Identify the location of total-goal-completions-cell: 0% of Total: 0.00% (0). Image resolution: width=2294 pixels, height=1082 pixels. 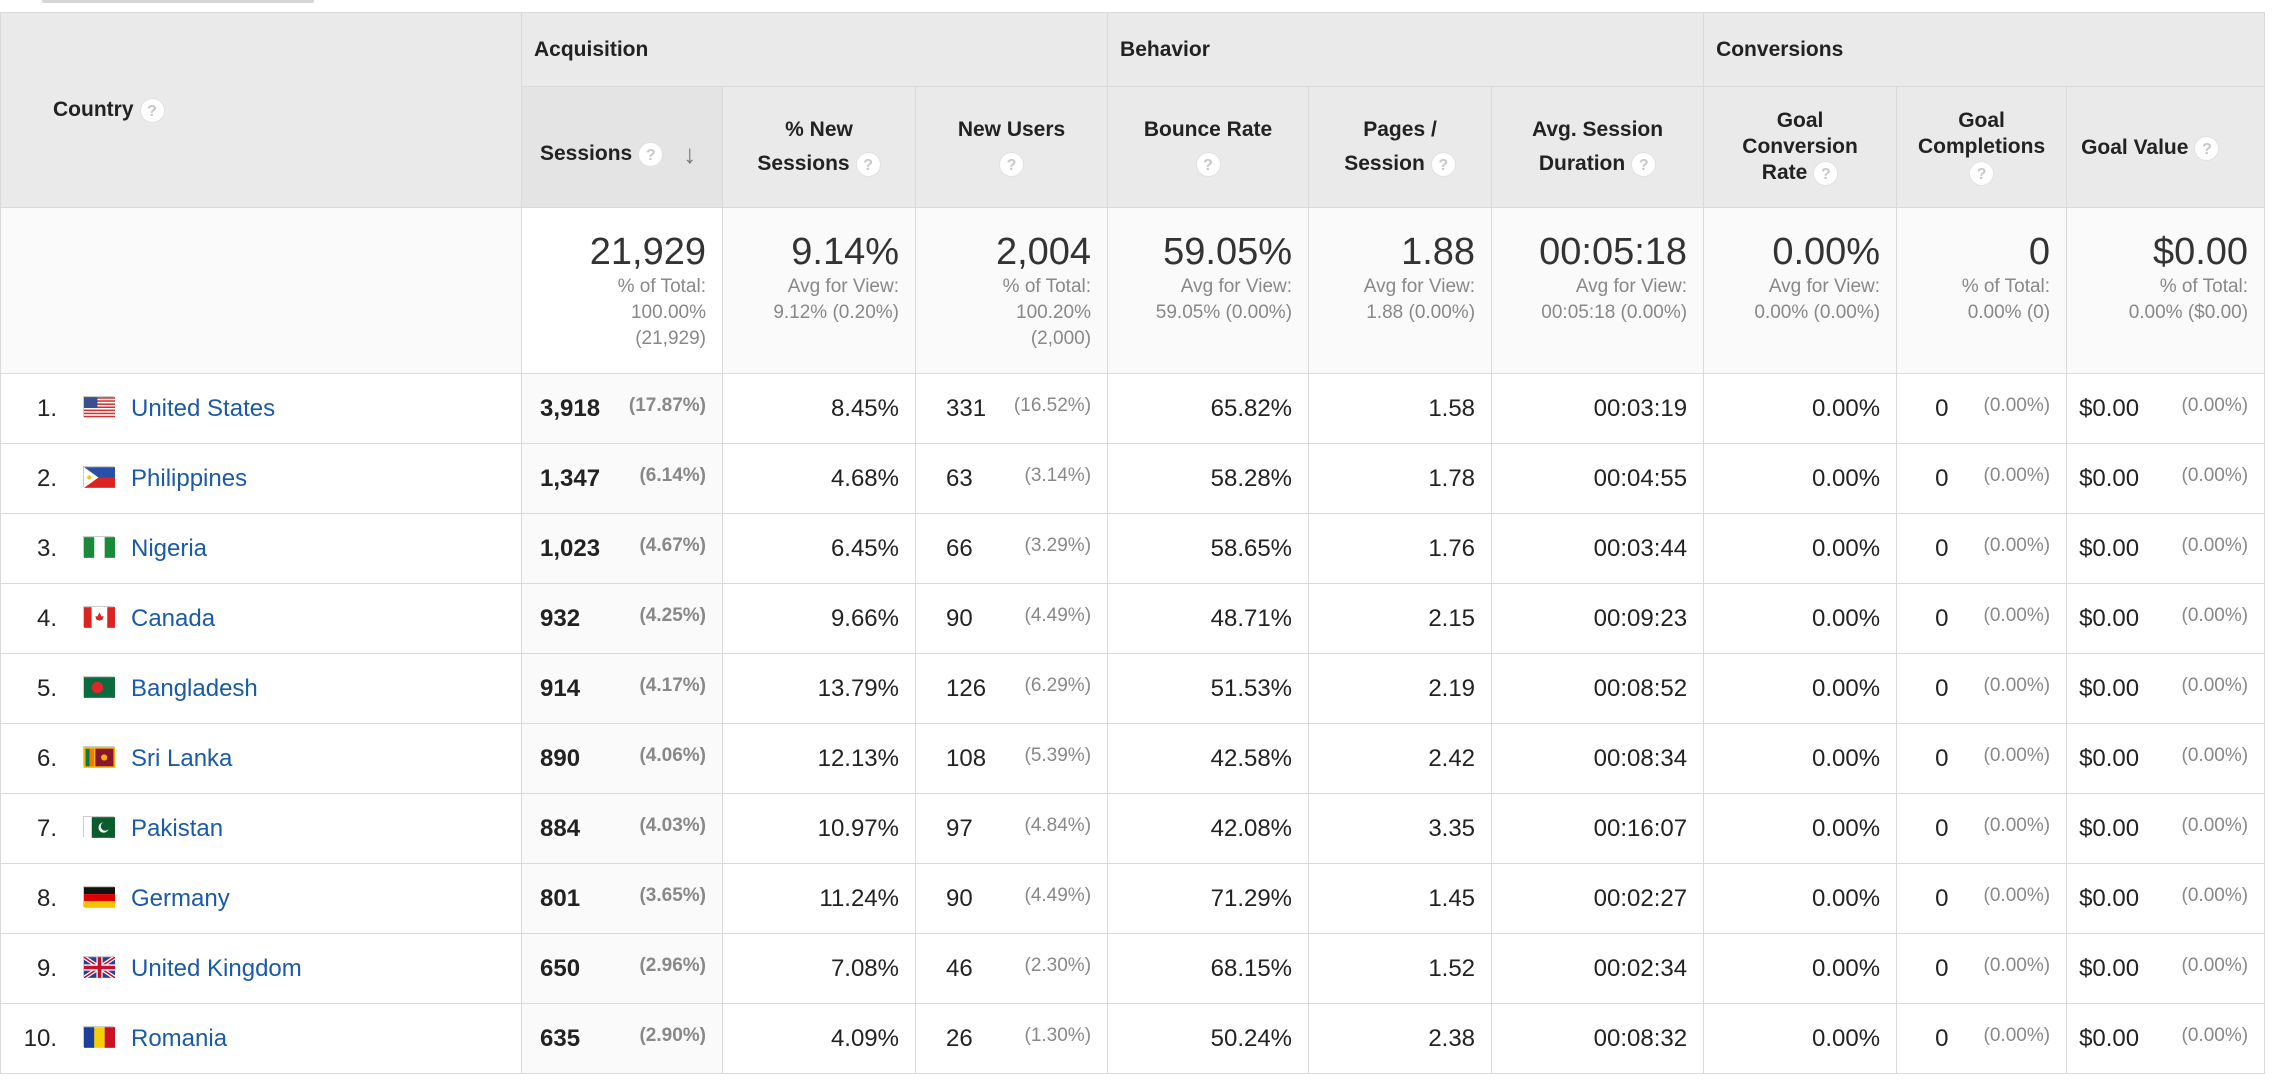
(1982, 290).